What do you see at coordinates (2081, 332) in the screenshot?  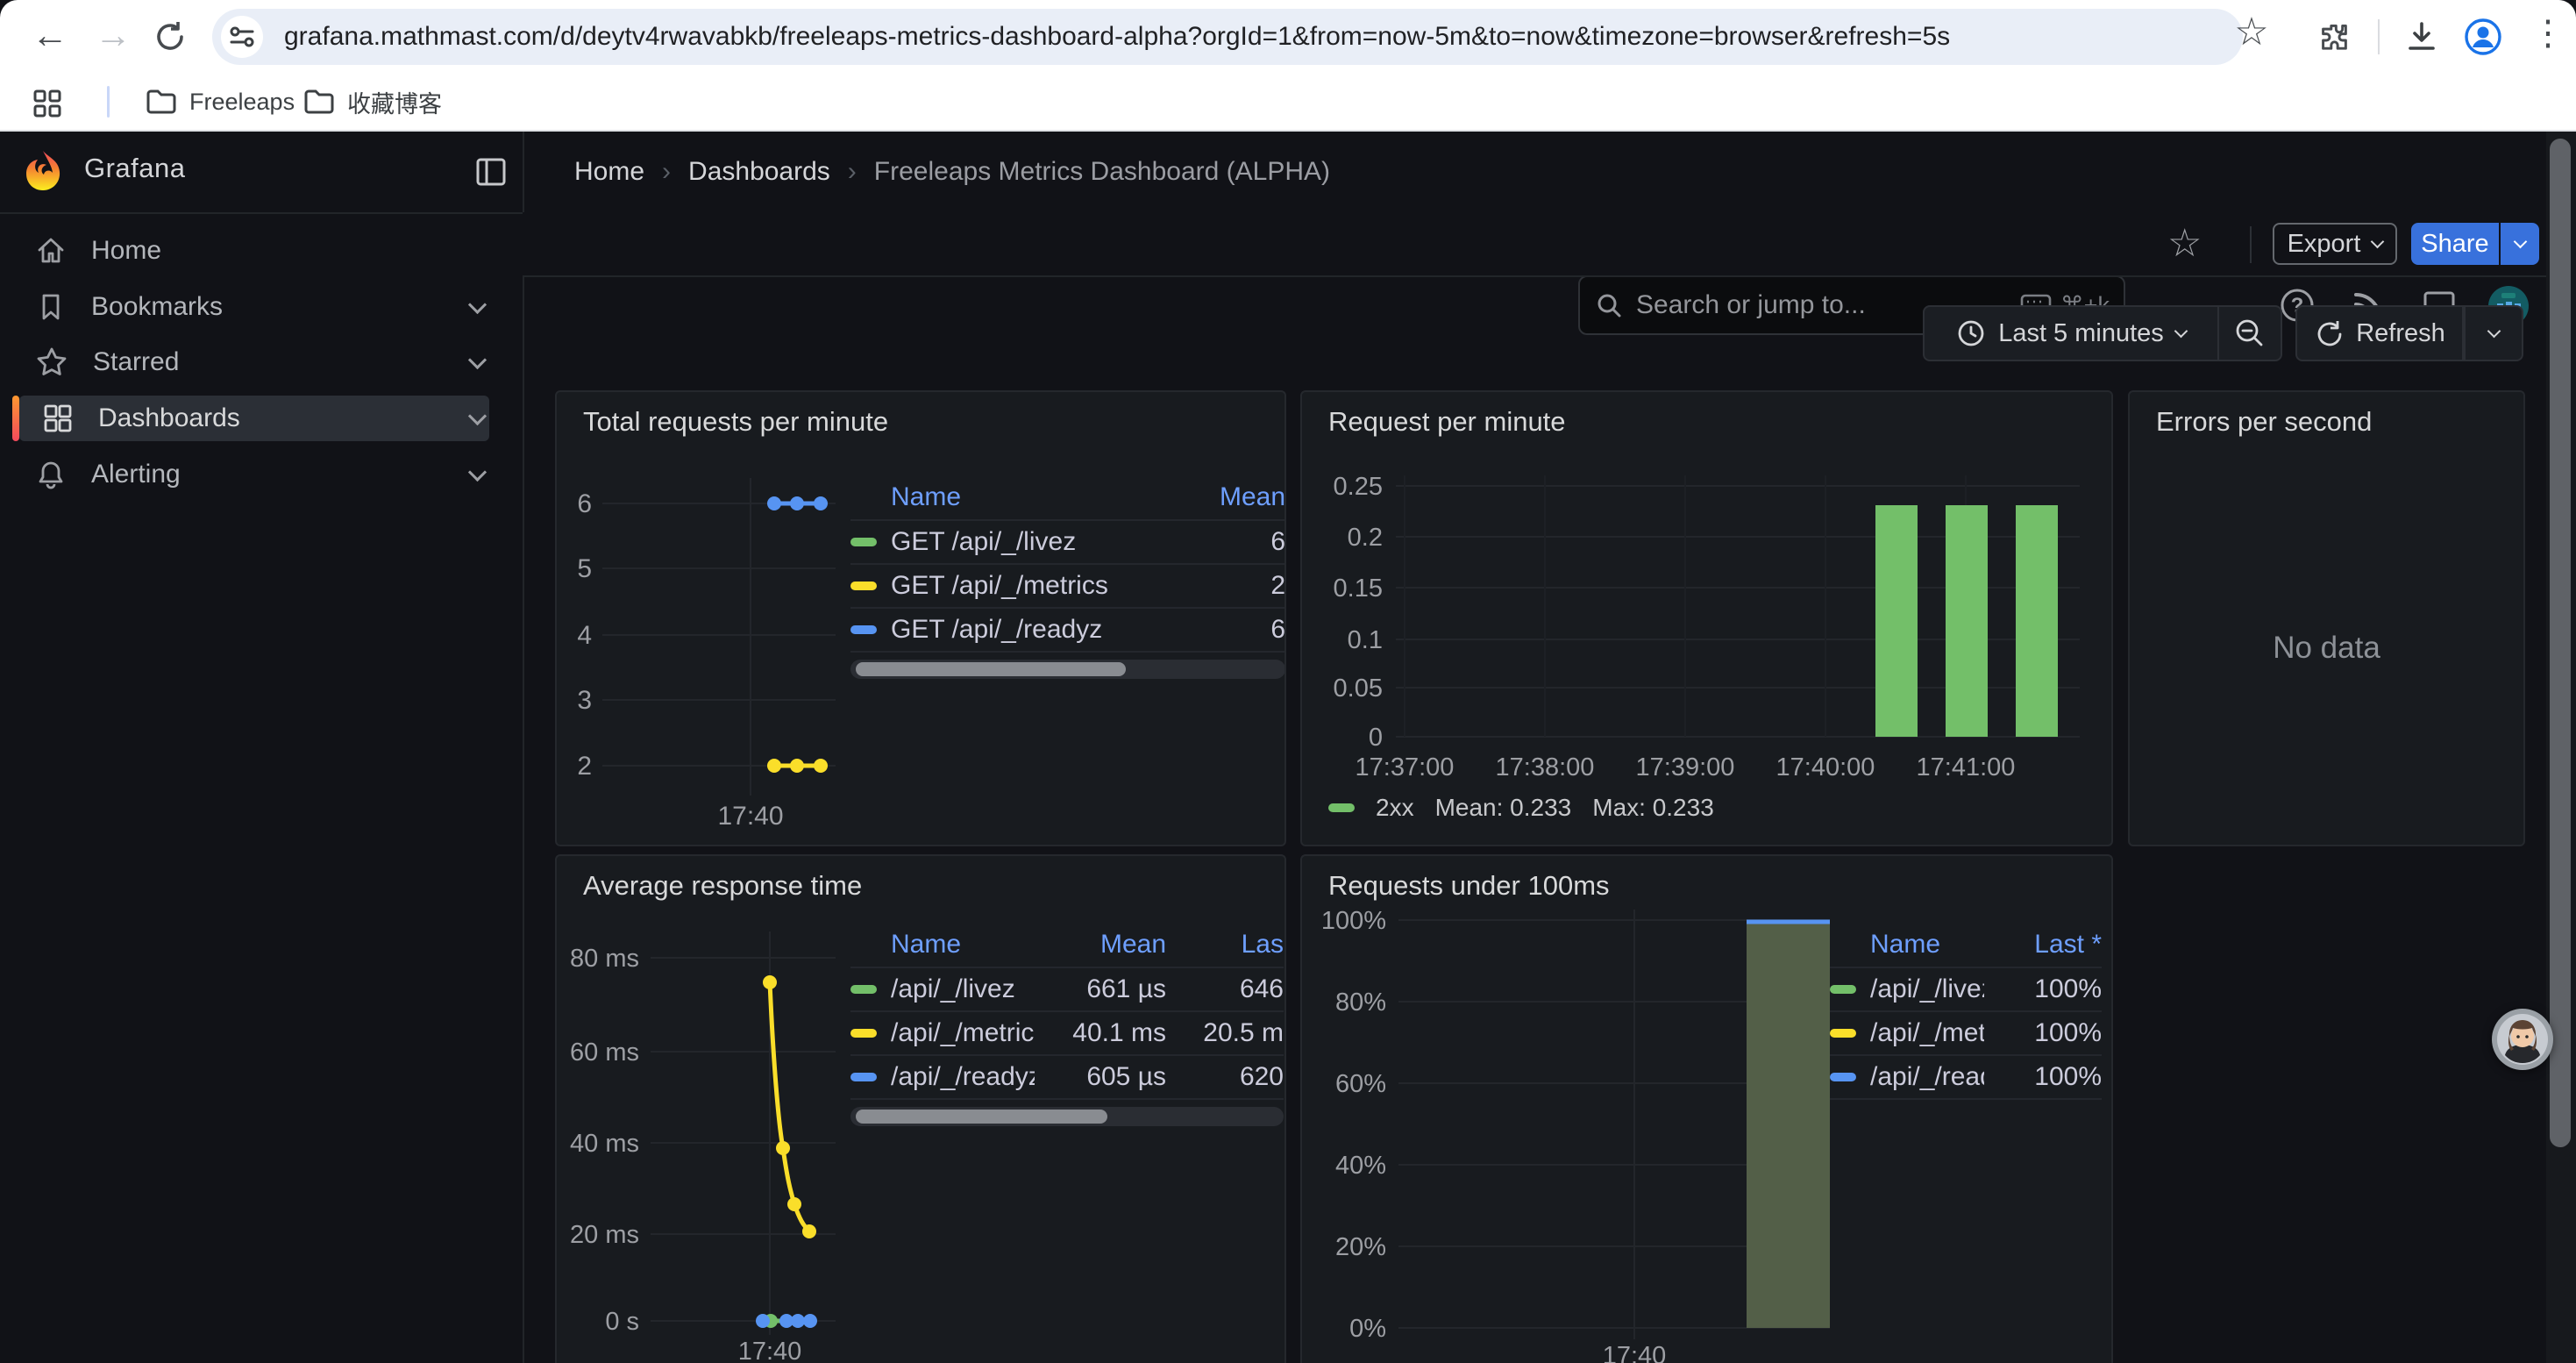 I see `time-range-label: Last 5 minutes` at bounding box center [2081, 332].